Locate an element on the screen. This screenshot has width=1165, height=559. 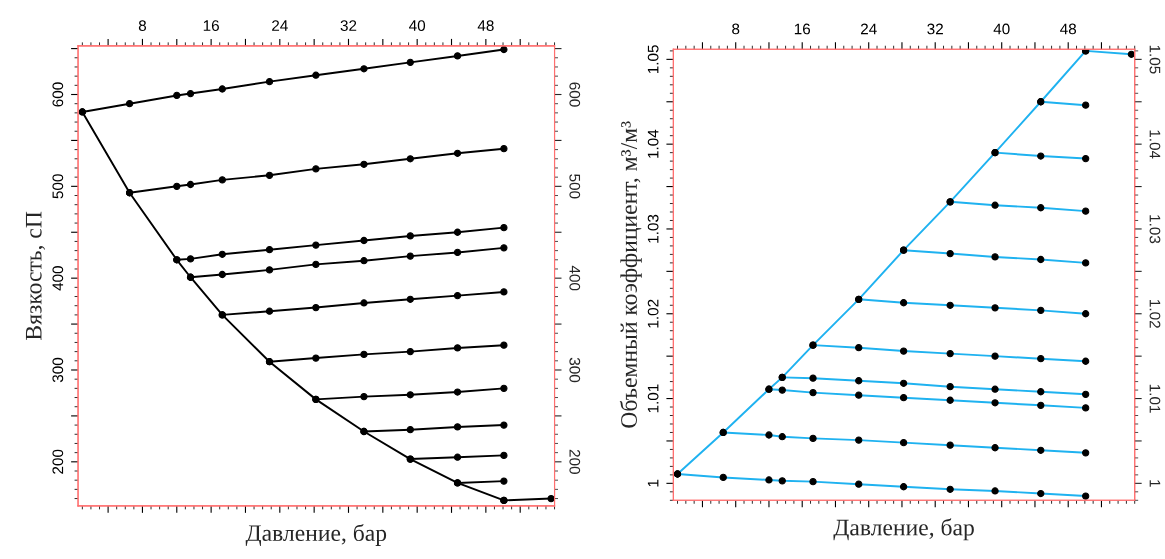
y-tick-label: 300 is located at coordinates (58, 370).